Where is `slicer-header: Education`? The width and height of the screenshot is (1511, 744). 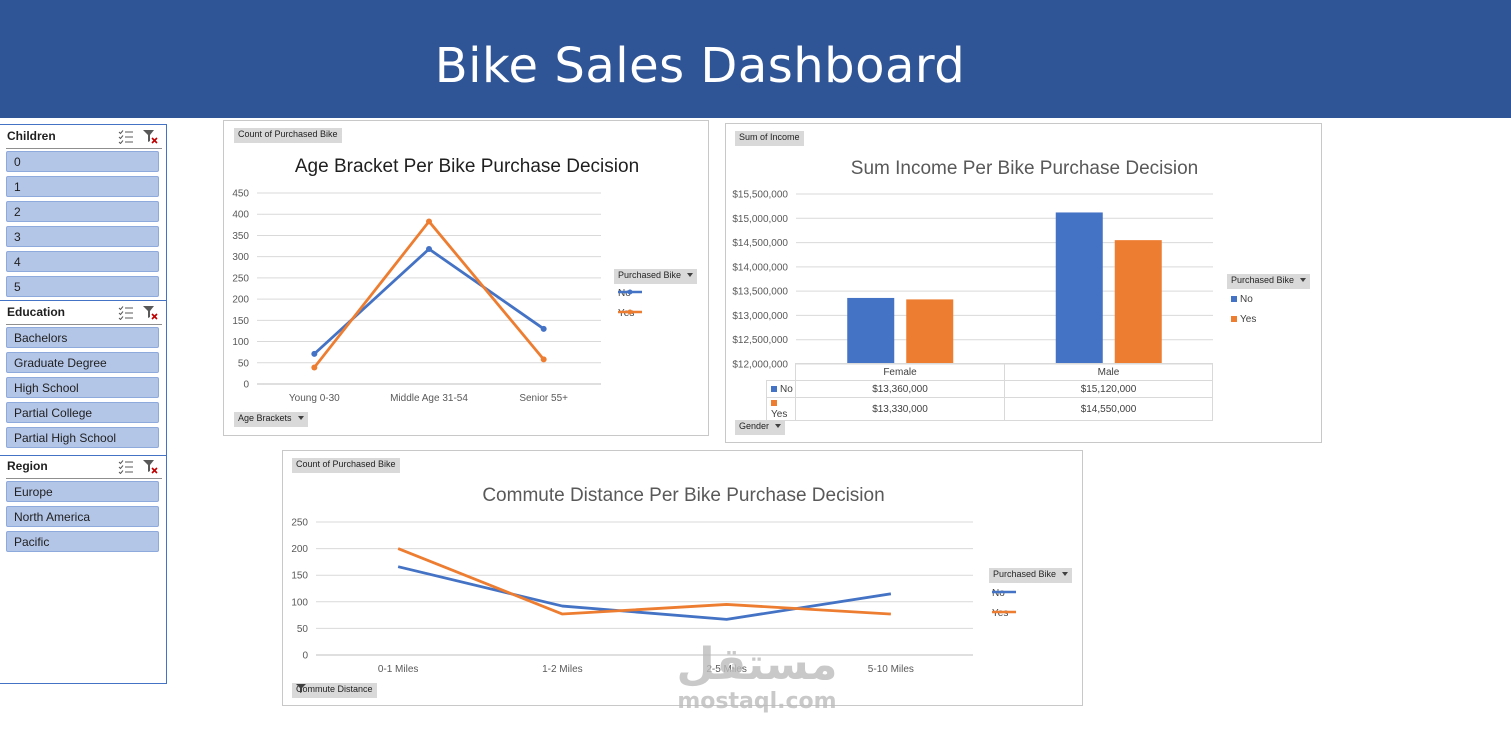
slicer-header: Education is located at coordinates (84, 313).